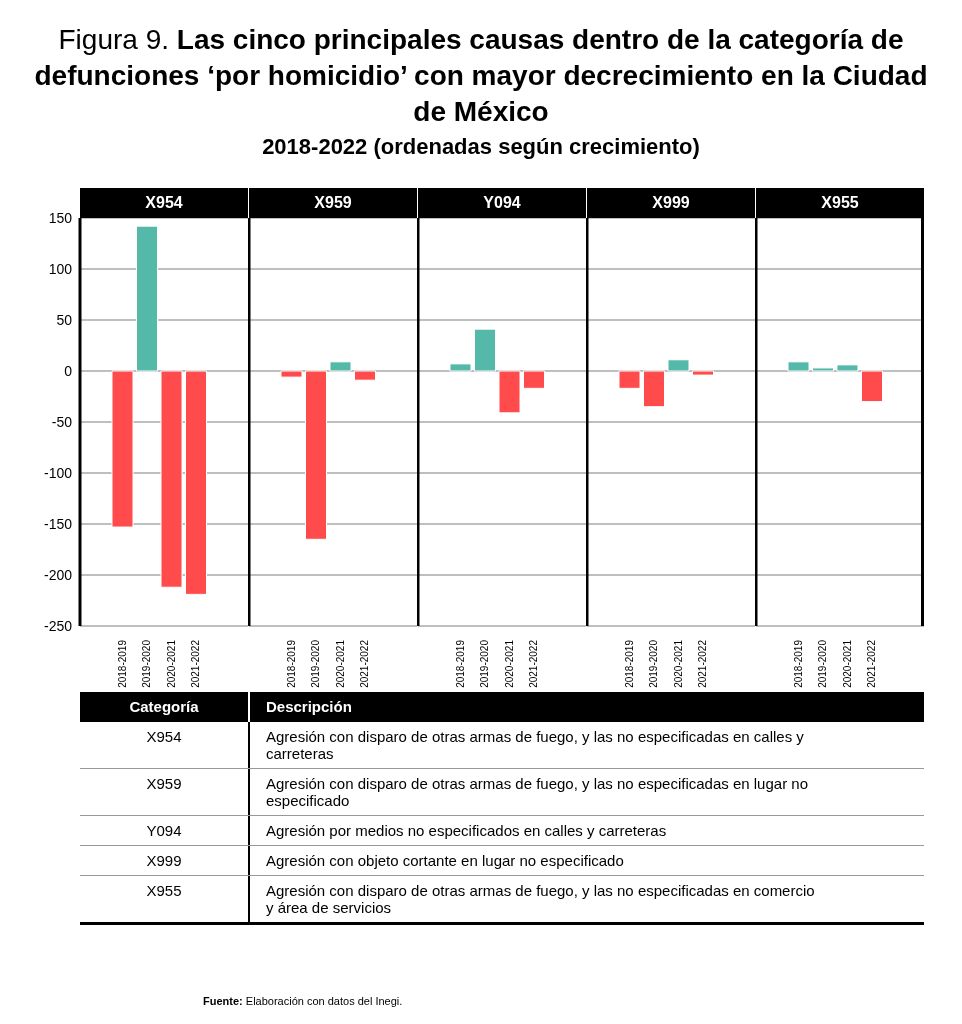 Image resolution: width=962 pixels, height=1024 pixels. I want to click on y-tick-label: 100, so click(60, 268).